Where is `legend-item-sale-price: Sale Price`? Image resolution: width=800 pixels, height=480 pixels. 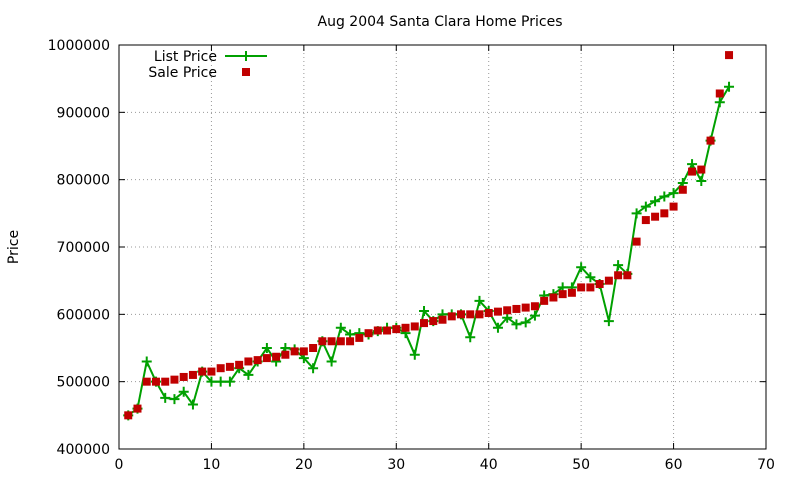
legend-item-sale-price: Sale Price is located at coordinates (199, 73).